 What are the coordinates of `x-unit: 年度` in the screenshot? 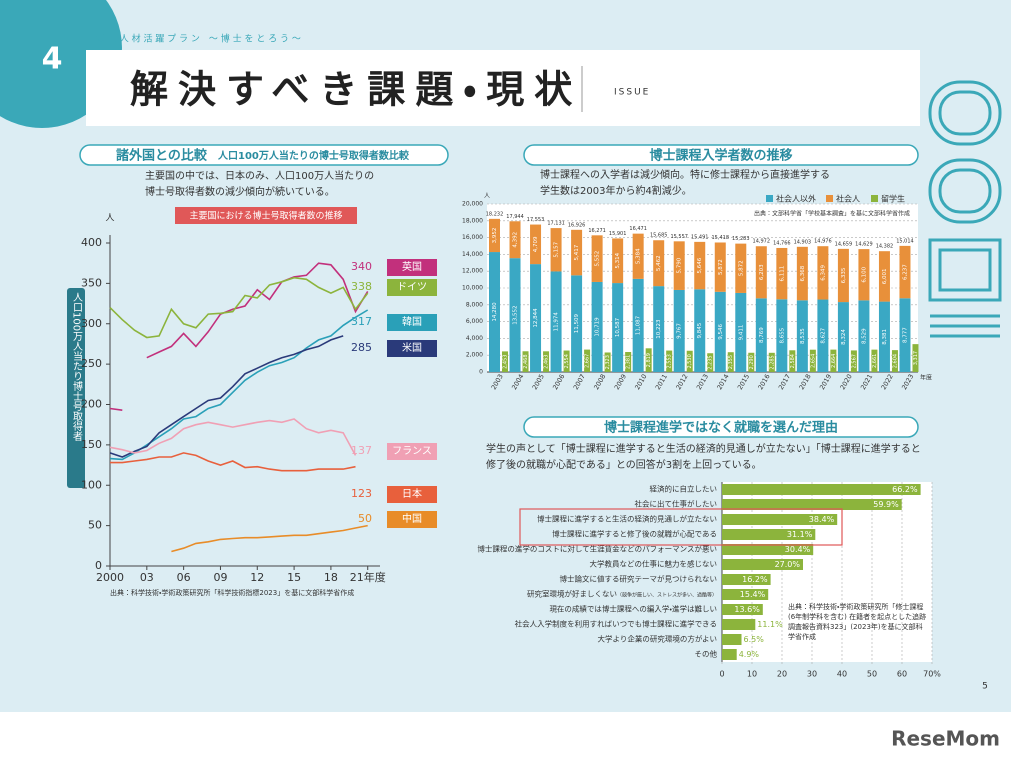 It's located at (926, 378).